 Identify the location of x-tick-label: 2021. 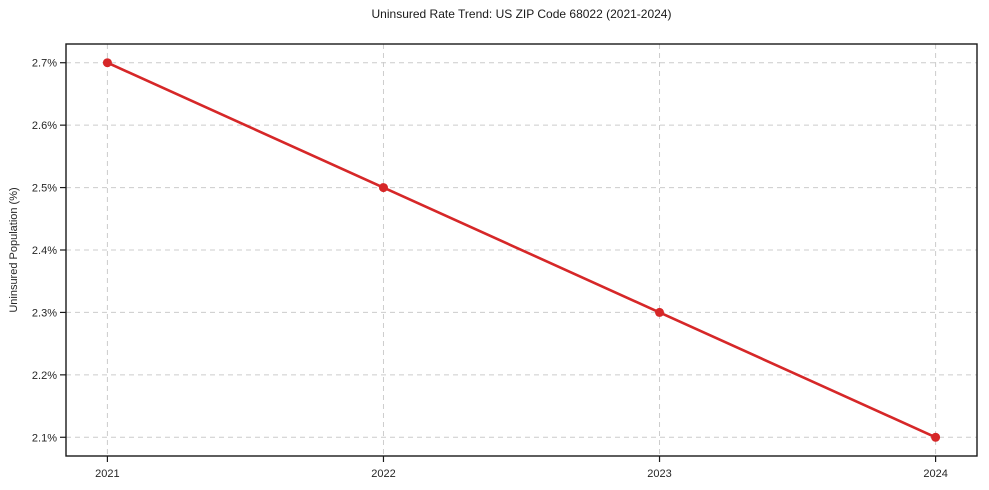
(107, 474).